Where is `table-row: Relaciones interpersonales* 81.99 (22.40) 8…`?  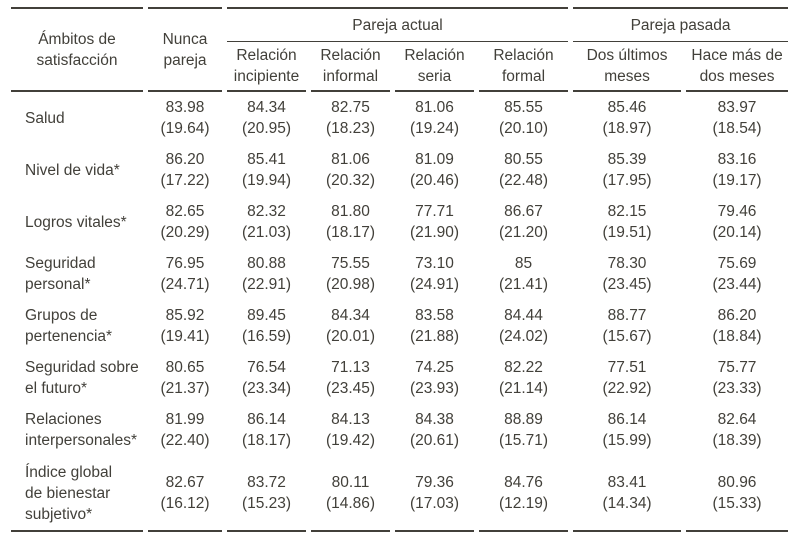
table-row: Relaciones interpersonales* 81.99 (22.40) 8… is located at coordinates (399, 430).